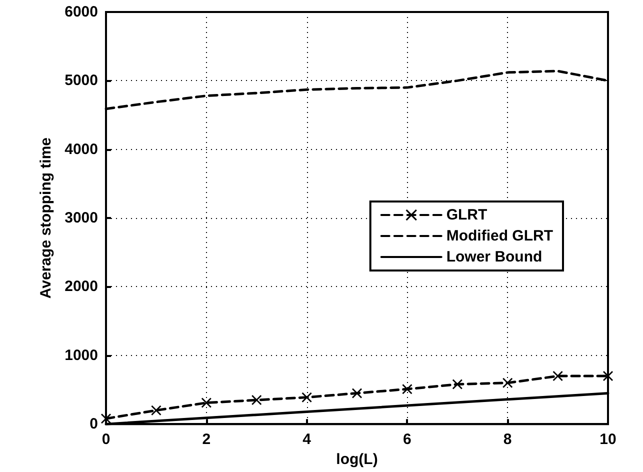 The image size is (643, 472). Describe the element at coordinates (81, 355) in the screenshot. I see `y-tick-label: 1000` at that location.